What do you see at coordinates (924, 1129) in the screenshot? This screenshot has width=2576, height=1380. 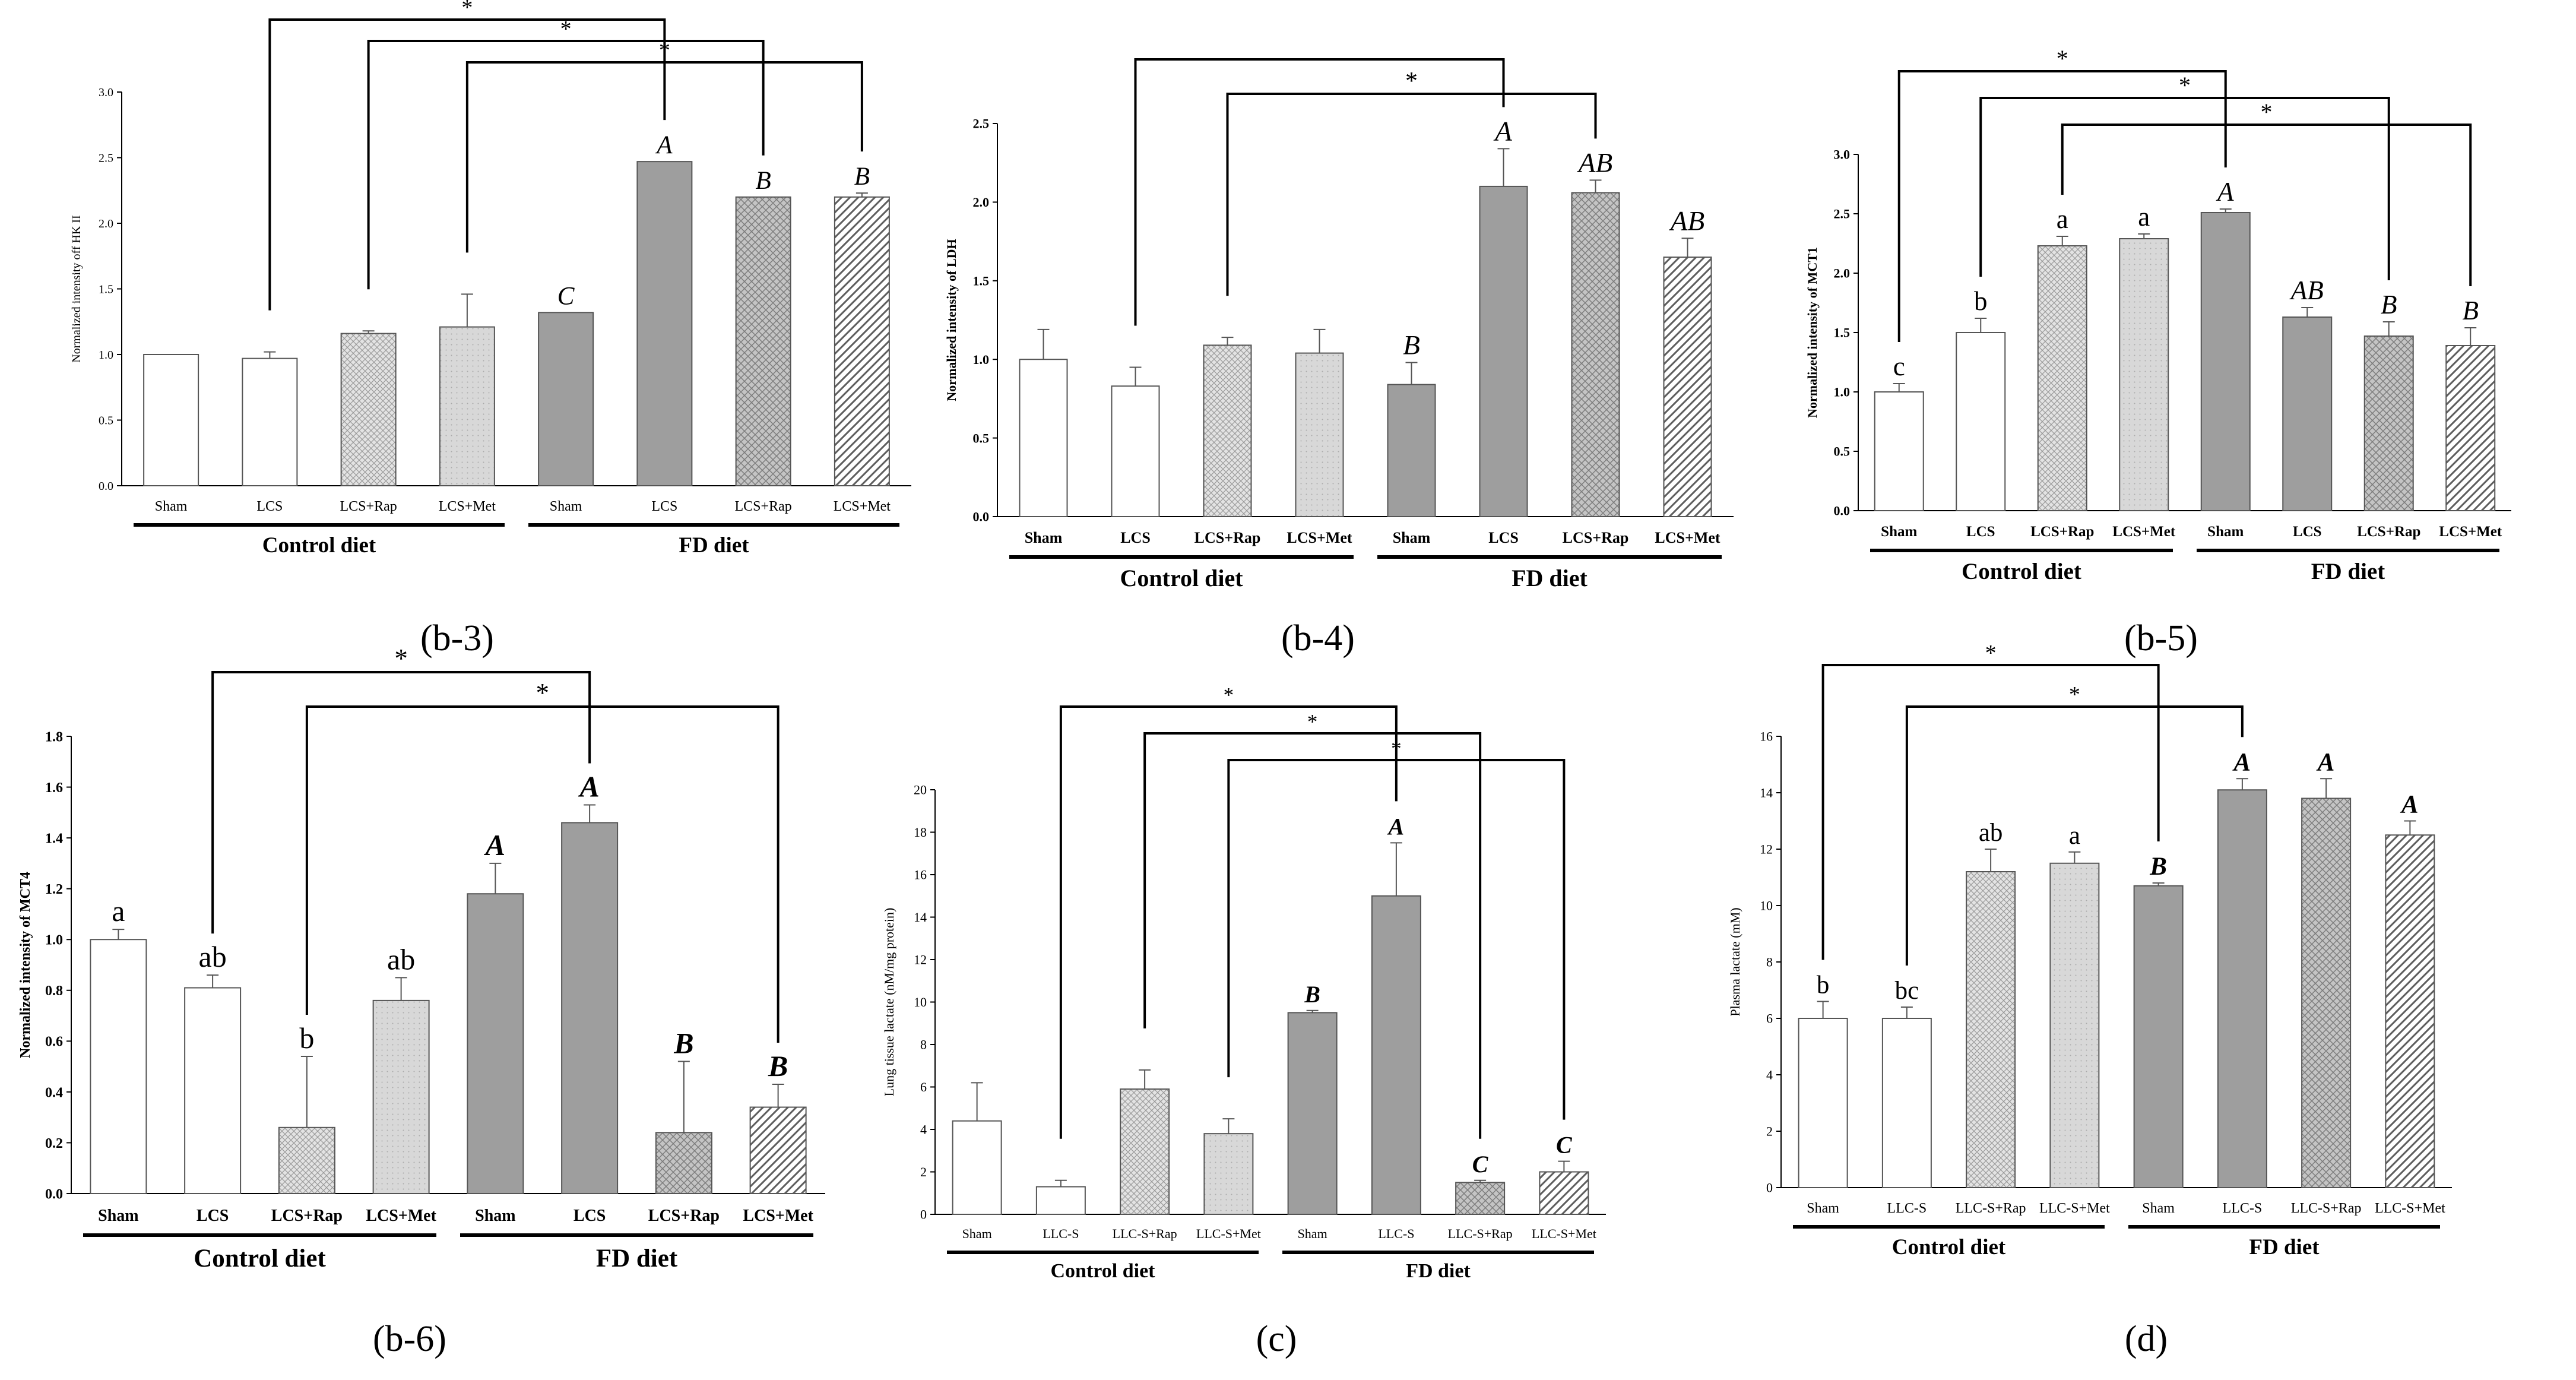 I see `y-tick-label: 4` at bounding box center [924, 1129].